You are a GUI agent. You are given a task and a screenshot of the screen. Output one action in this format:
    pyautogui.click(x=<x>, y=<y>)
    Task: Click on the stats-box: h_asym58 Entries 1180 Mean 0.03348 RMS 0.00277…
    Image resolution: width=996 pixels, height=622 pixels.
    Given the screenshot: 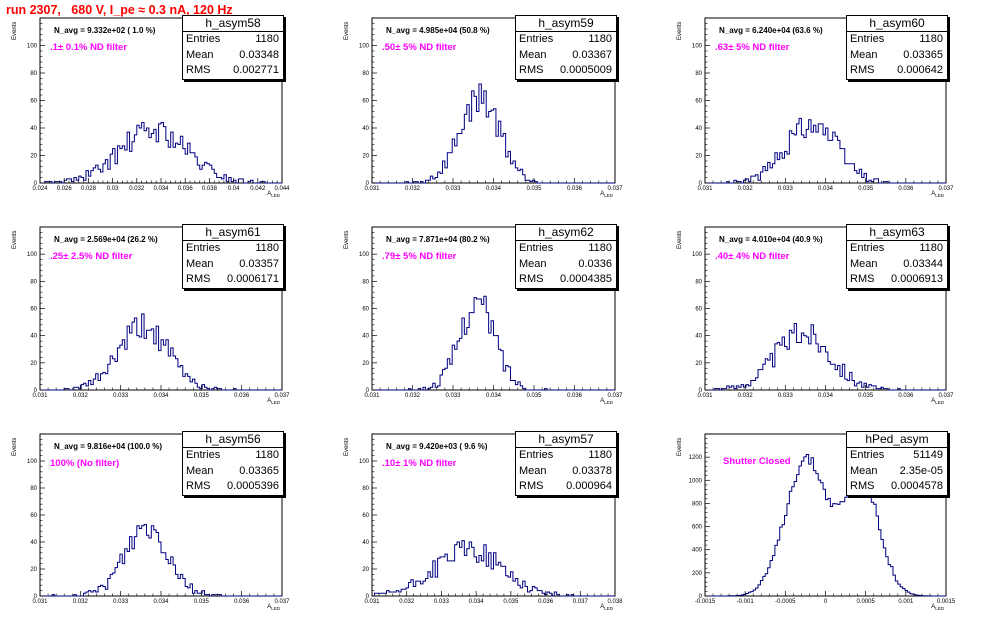 What is the action you would take?
    pyautogui.click(x=233, y=47)
    